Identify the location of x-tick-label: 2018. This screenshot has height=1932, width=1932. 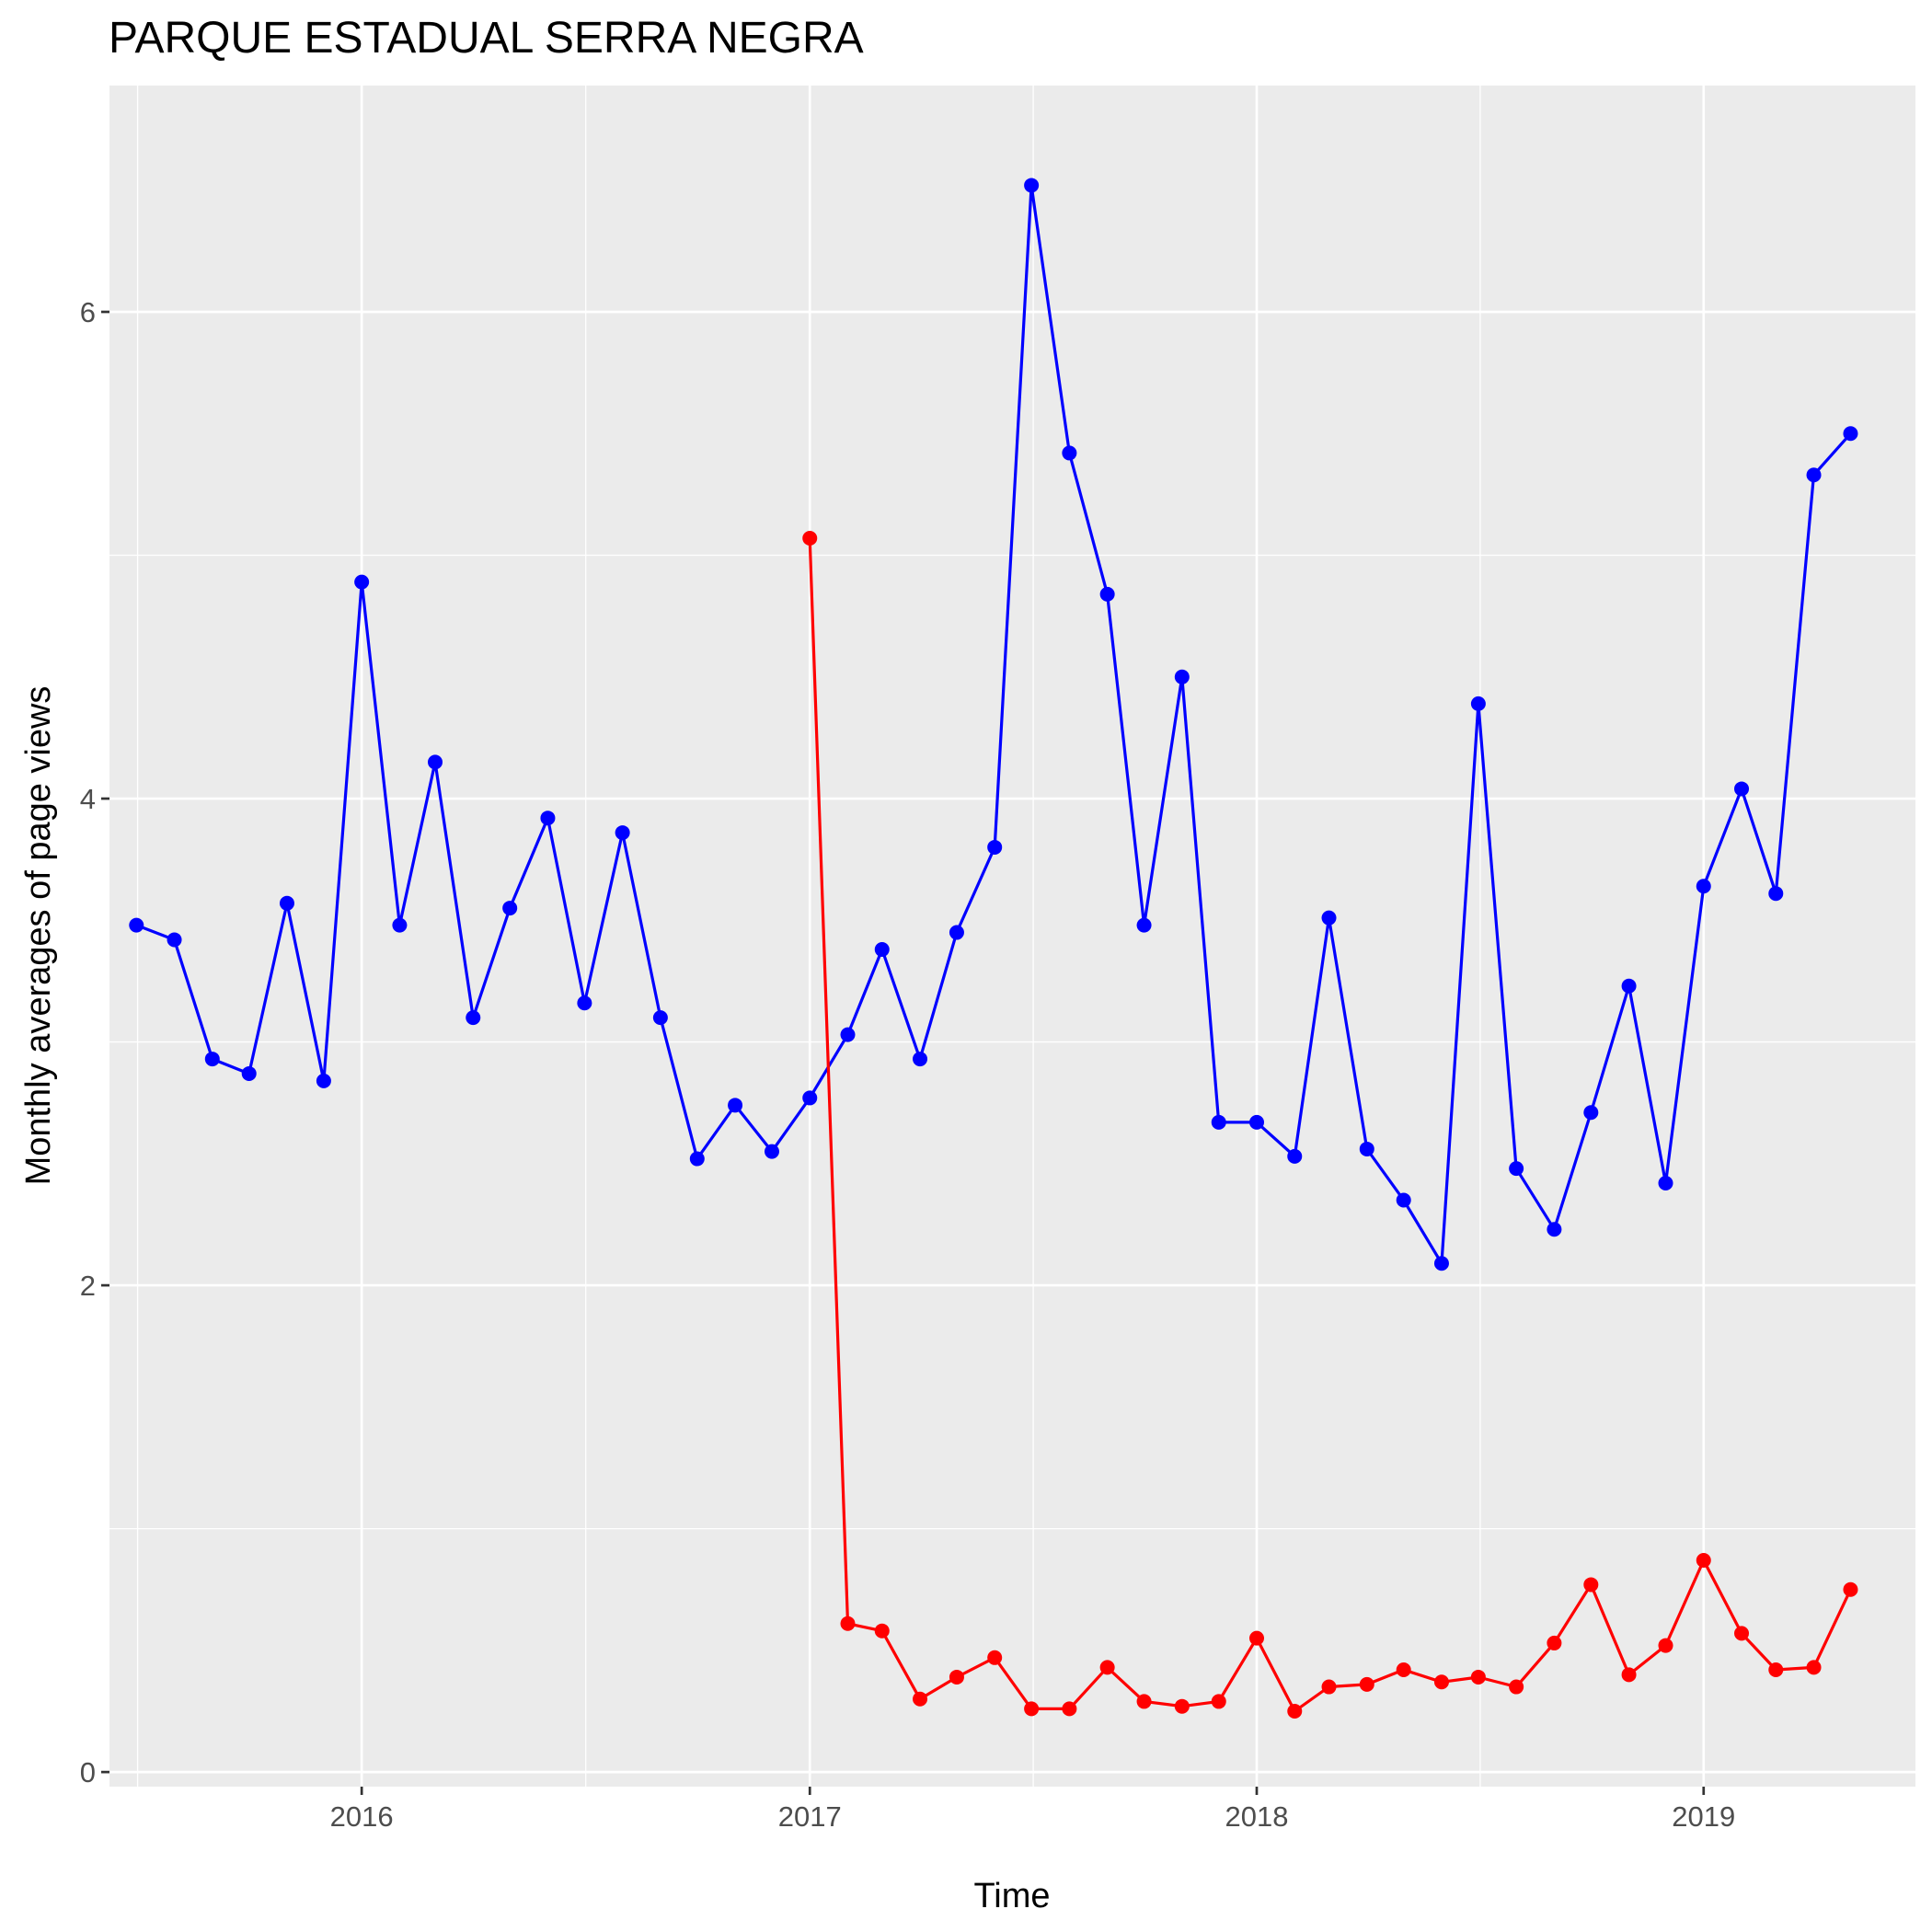
(1257, 1816).